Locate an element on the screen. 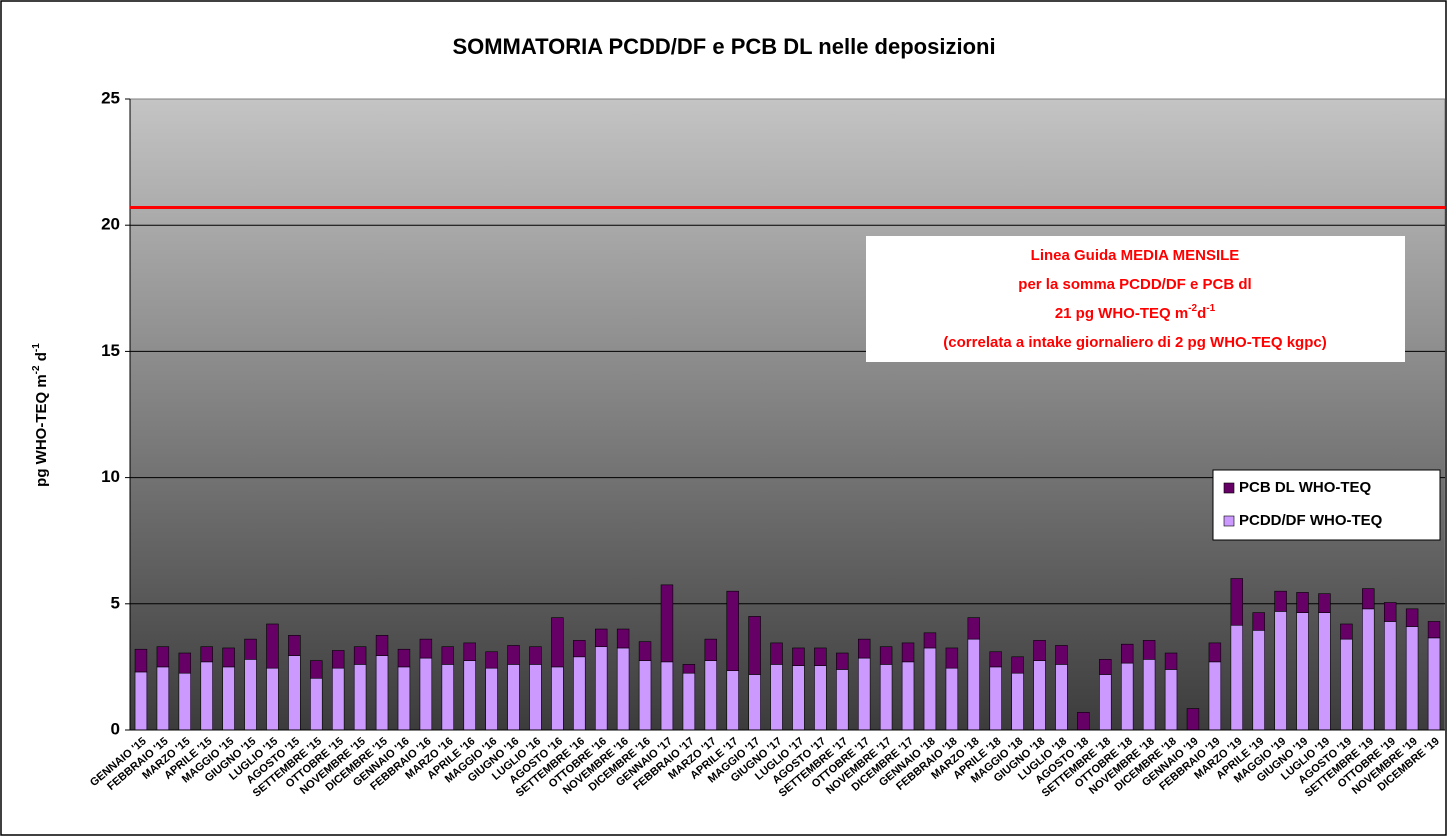 This screenshot has width=1448, height=837. annotation-line: 21 pg WHO-TEQ m-2d-1 is located at coordinates (1135, 312).